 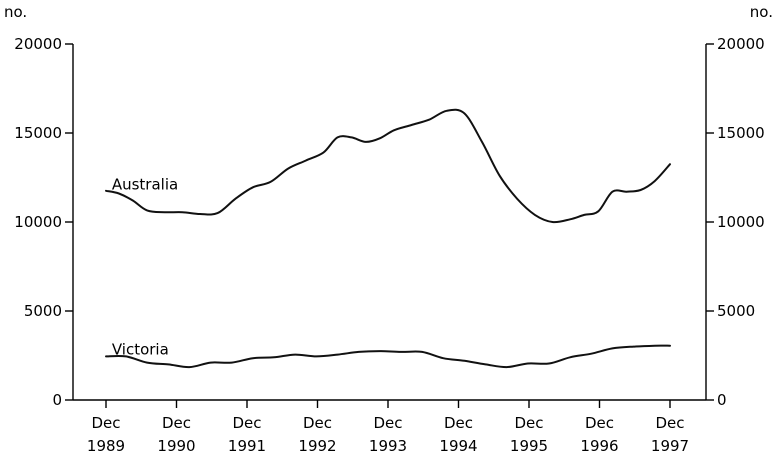 What do you see at coordinates (145, 185) in the screenshot?
I see `series-label-australia: Australia` at bounding box center [145, 185].